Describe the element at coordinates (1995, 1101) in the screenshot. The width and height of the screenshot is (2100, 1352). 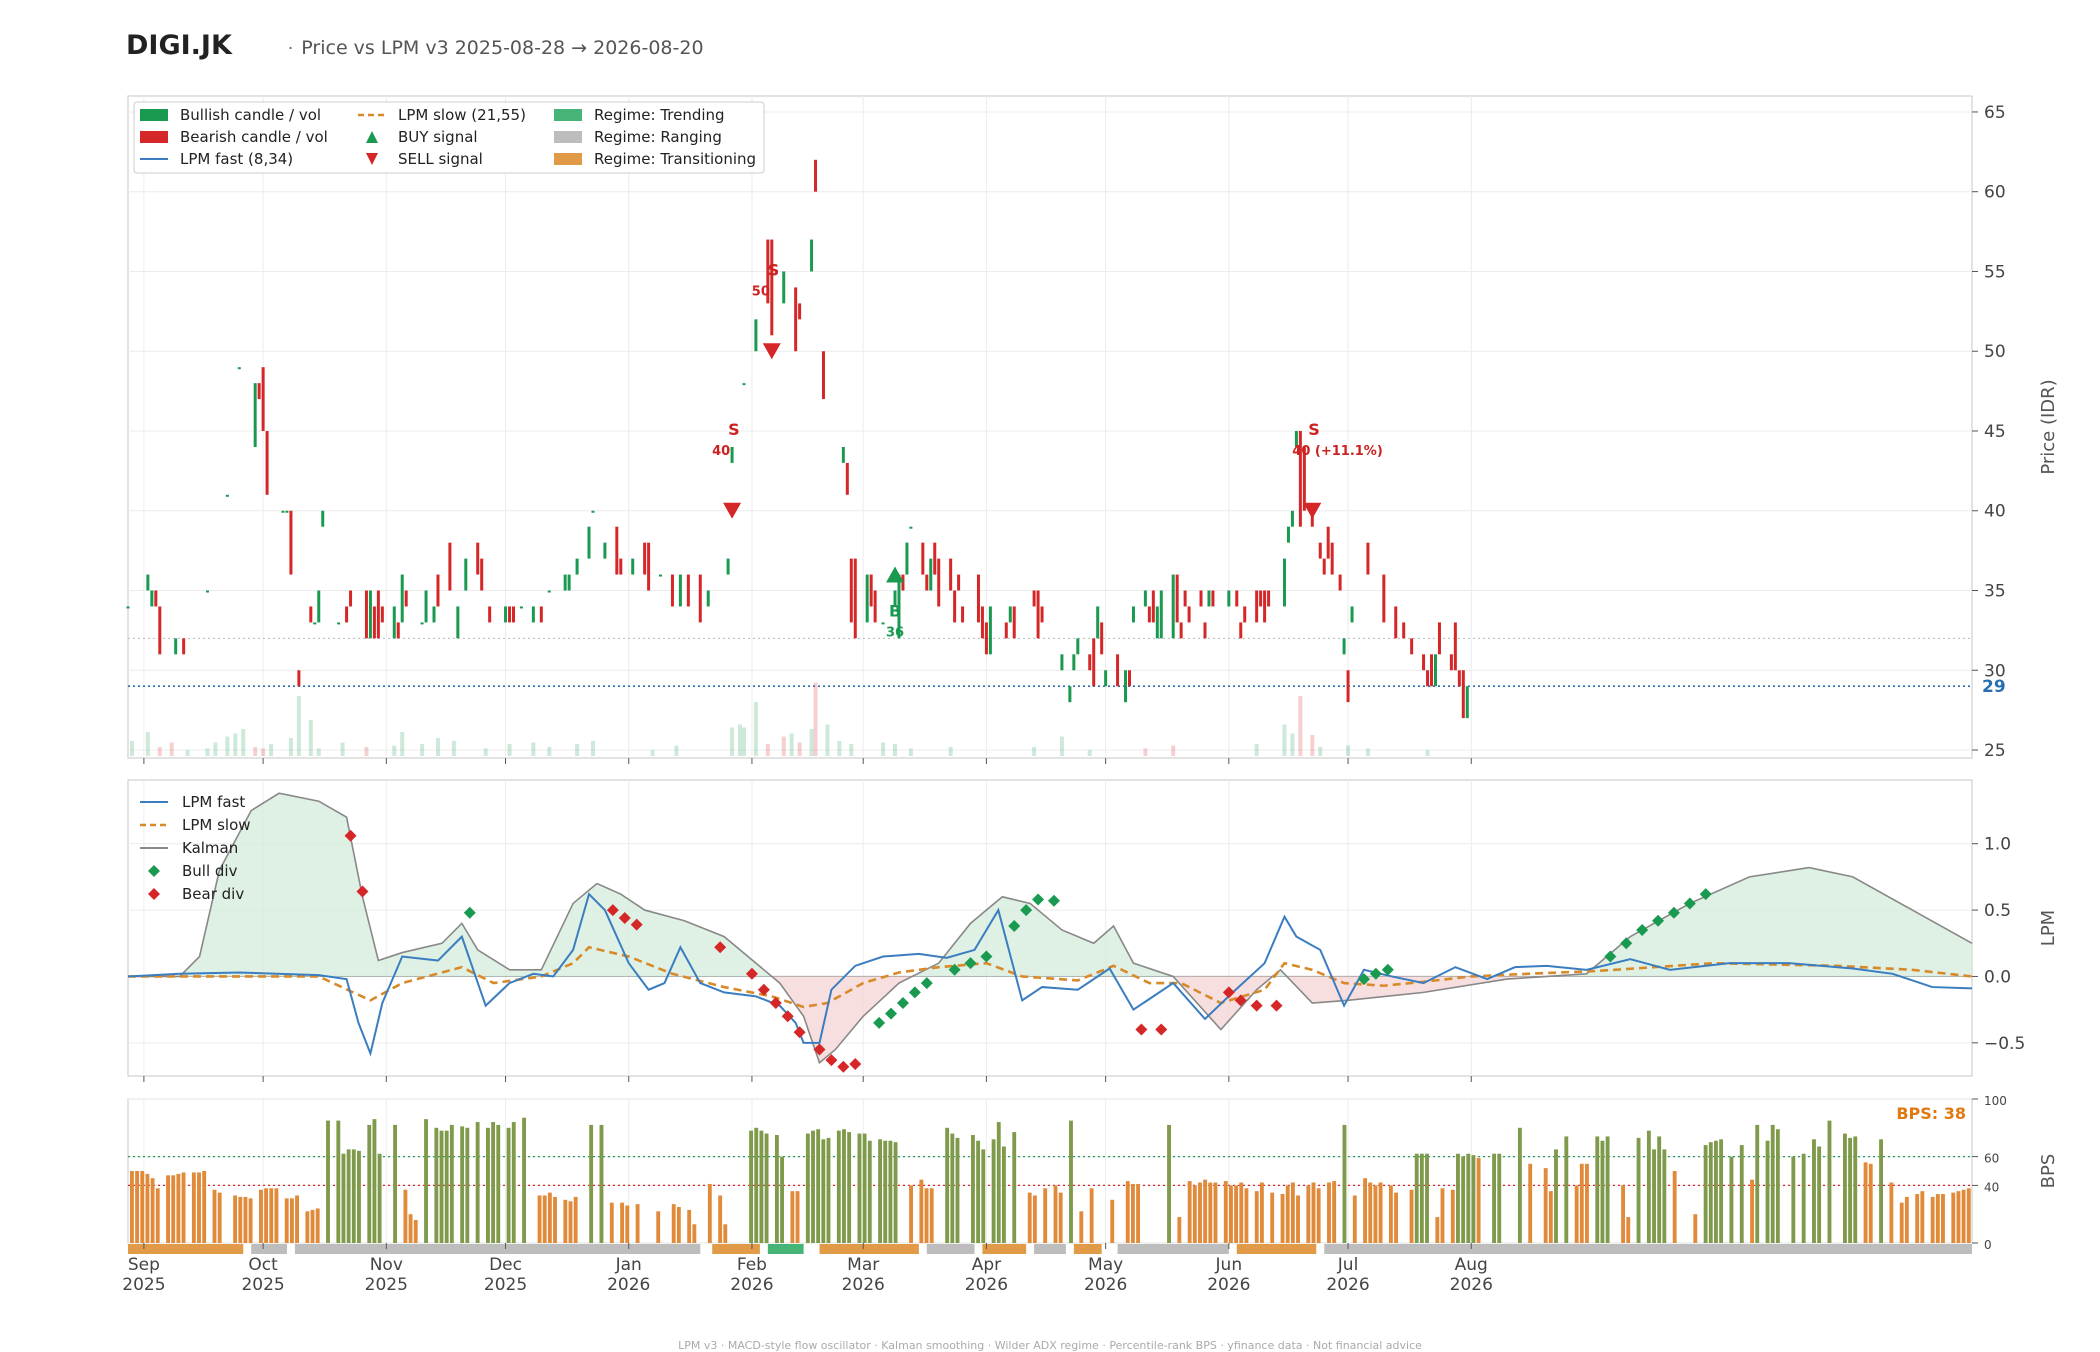
I see `bps-ytick-label: 100` at that location.